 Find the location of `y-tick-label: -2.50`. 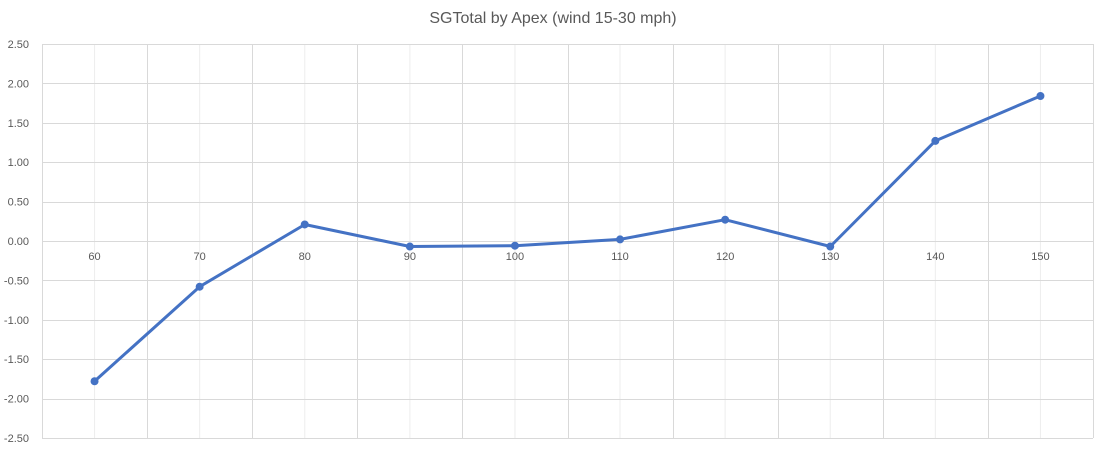

y-tick-label: -2.50 is located at coordinates (16, 439).